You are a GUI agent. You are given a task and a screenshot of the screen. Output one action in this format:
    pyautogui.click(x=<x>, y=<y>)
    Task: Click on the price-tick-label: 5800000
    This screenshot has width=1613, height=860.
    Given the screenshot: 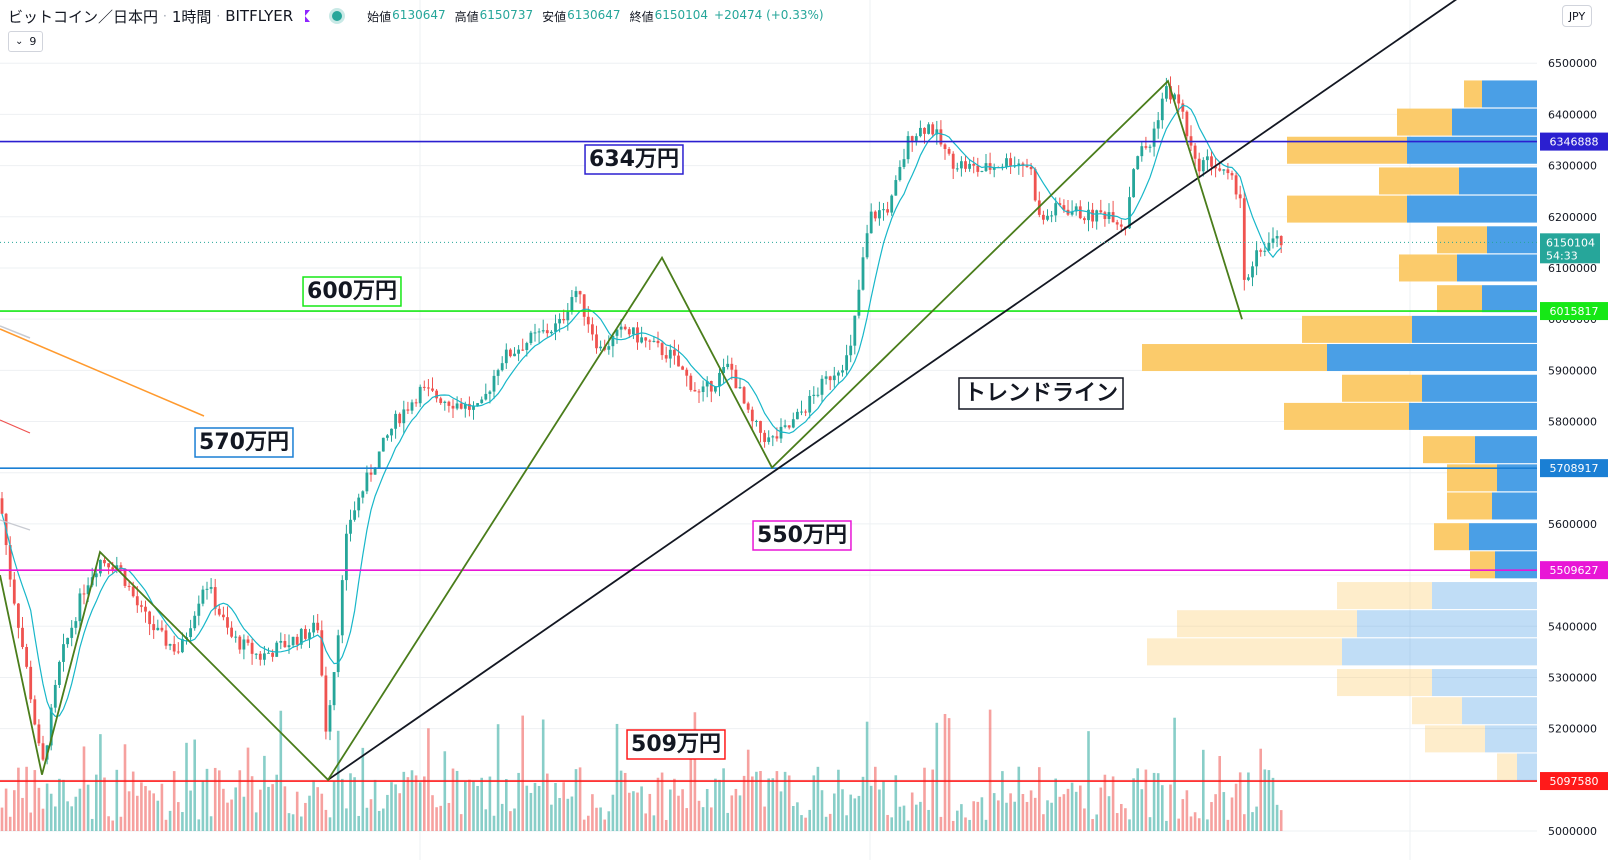 What is the action you would take?
    pyautogui.click(x=1572, y=422)
    